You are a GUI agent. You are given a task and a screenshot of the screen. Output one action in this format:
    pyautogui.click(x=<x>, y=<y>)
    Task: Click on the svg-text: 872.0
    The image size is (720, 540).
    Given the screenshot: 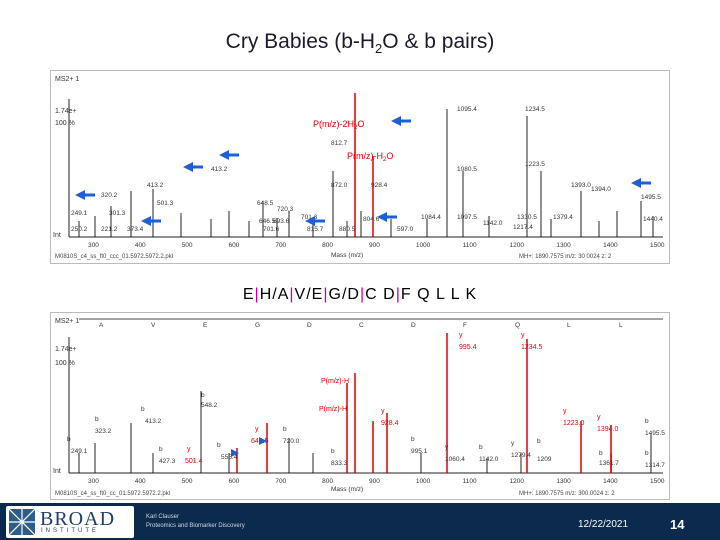 What is the action you would take?
    pyautogui.click(x=339, y=185)
    